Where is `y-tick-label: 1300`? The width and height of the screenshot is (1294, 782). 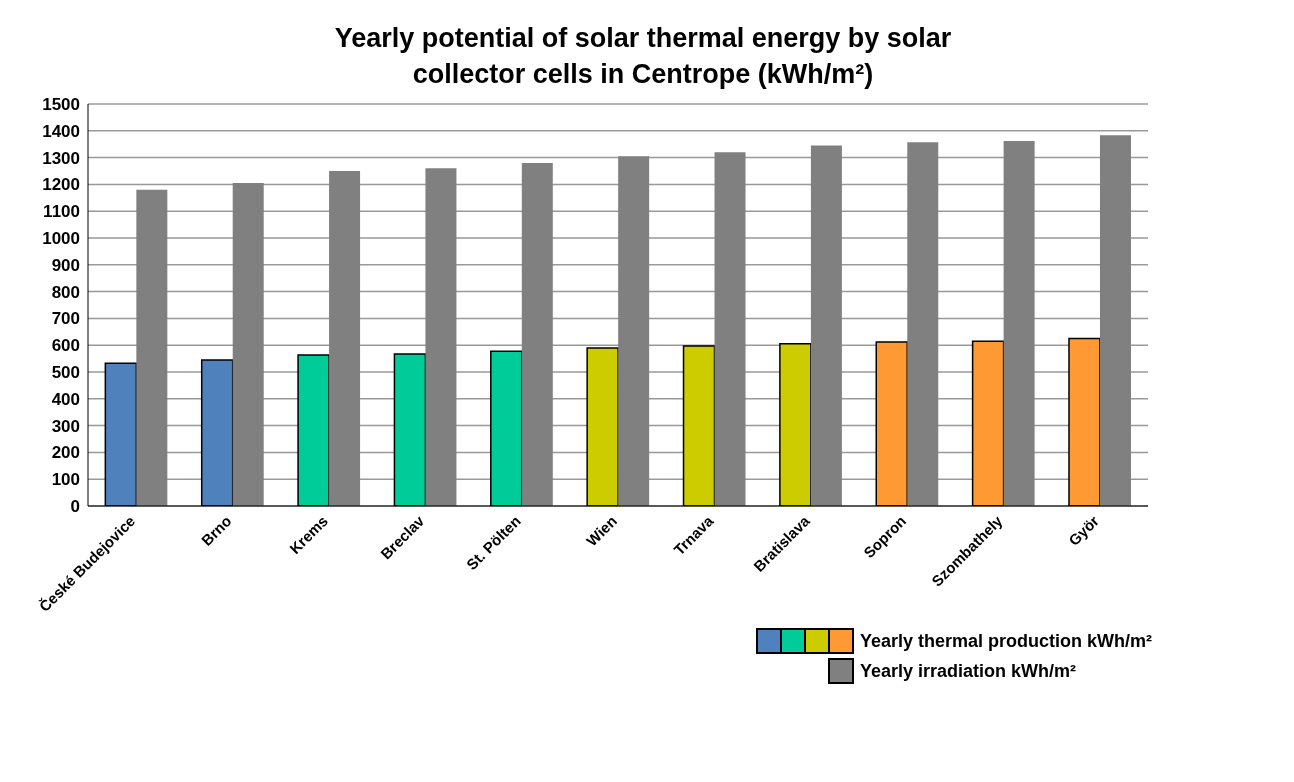 y-tick-label: 1300 is located at coordinates (61, 158).